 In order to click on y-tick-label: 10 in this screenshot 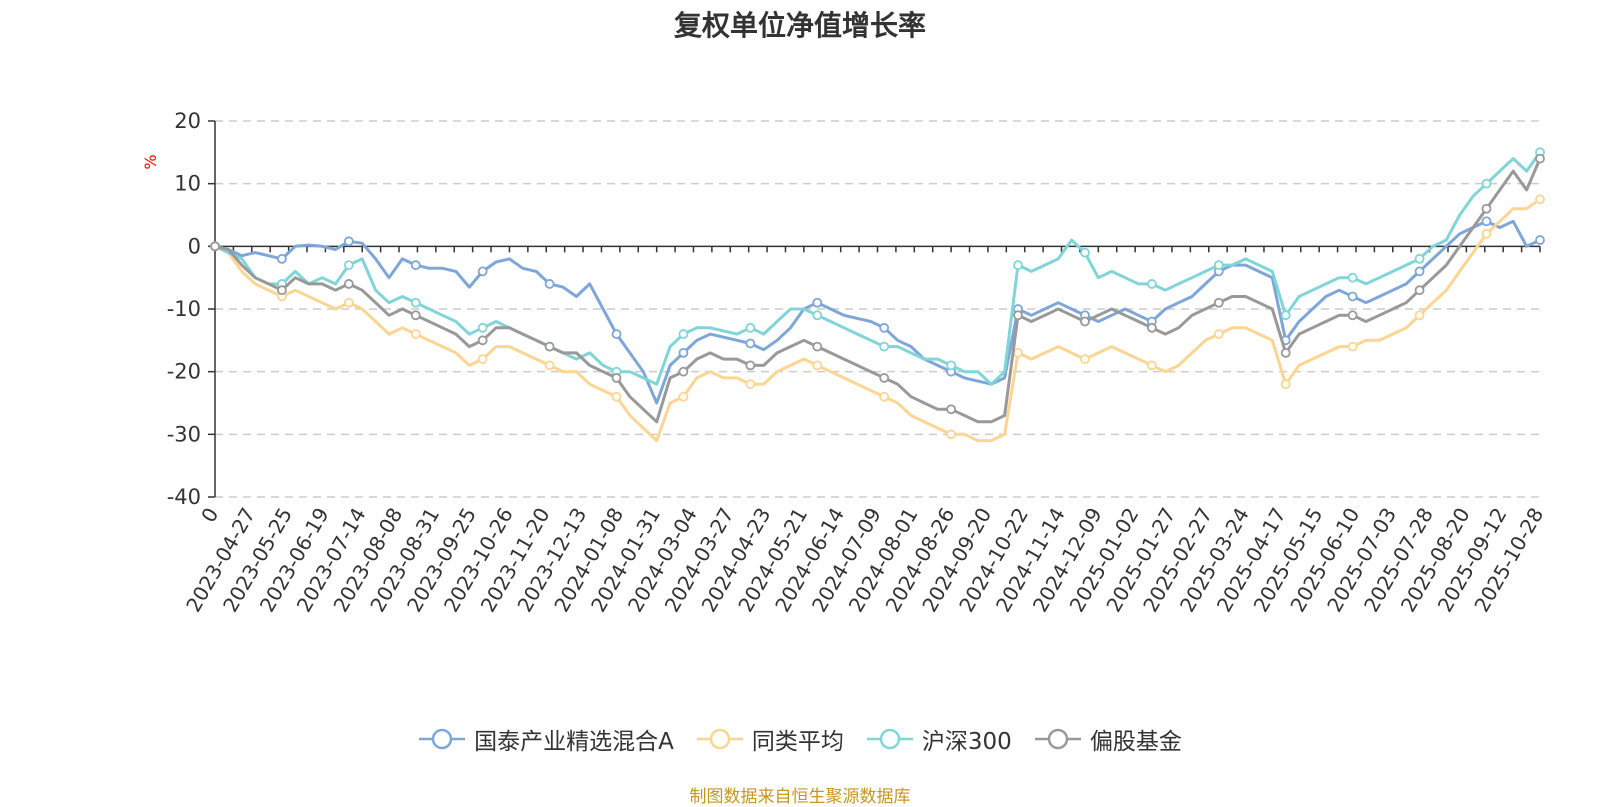, I will do `click(187, 184)`.